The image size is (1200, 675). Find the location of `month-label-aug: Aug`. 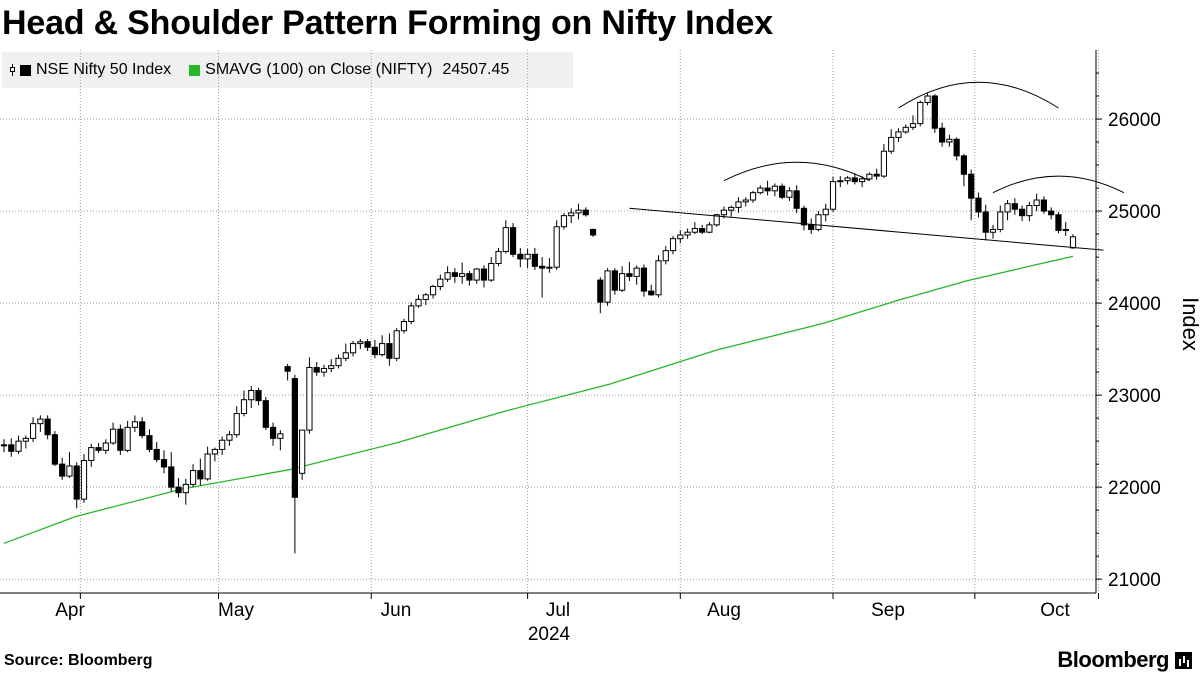

month-label-aug: Aug is located at coordinates (724, 610).